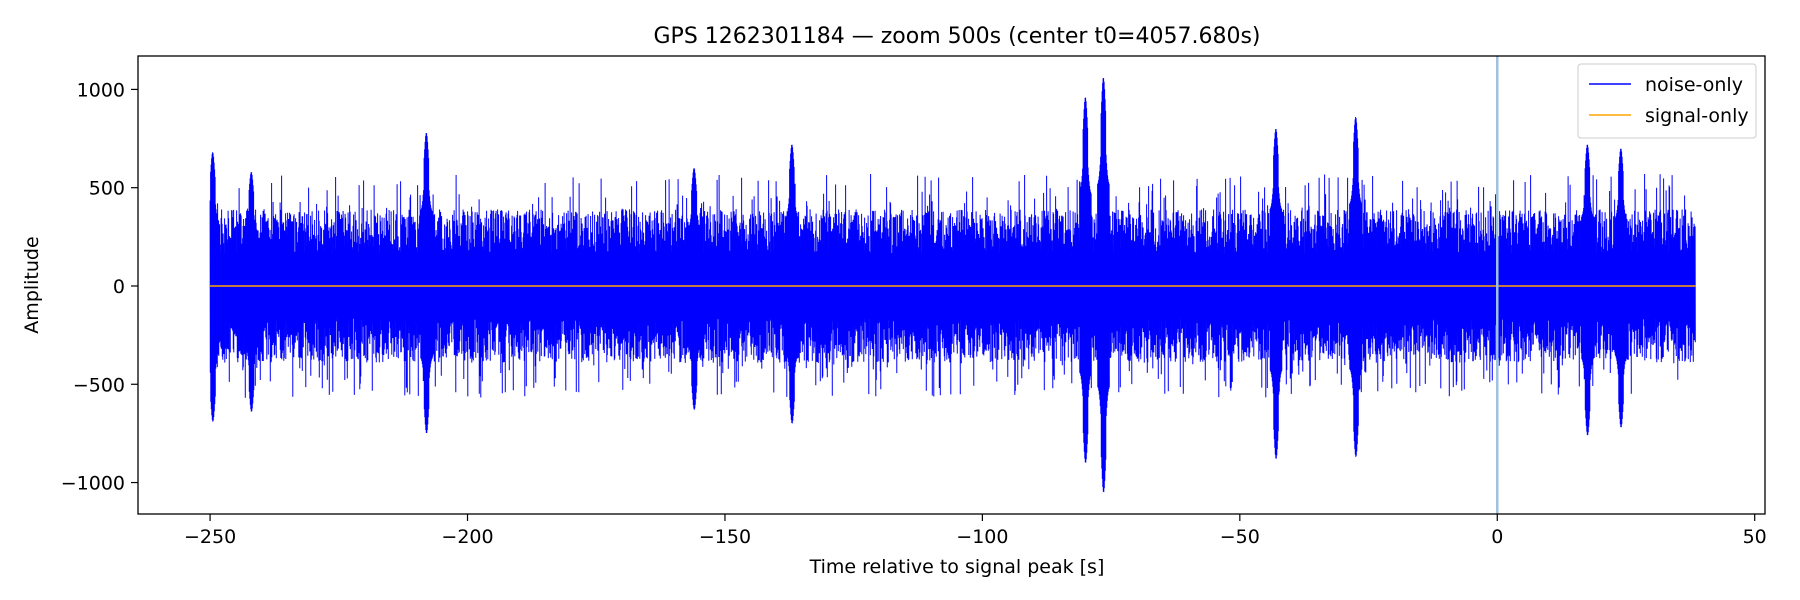  Describe the element at coordinates (32, 284) in the screenshot. I see `y-axis-label: Amplitude` at that location.